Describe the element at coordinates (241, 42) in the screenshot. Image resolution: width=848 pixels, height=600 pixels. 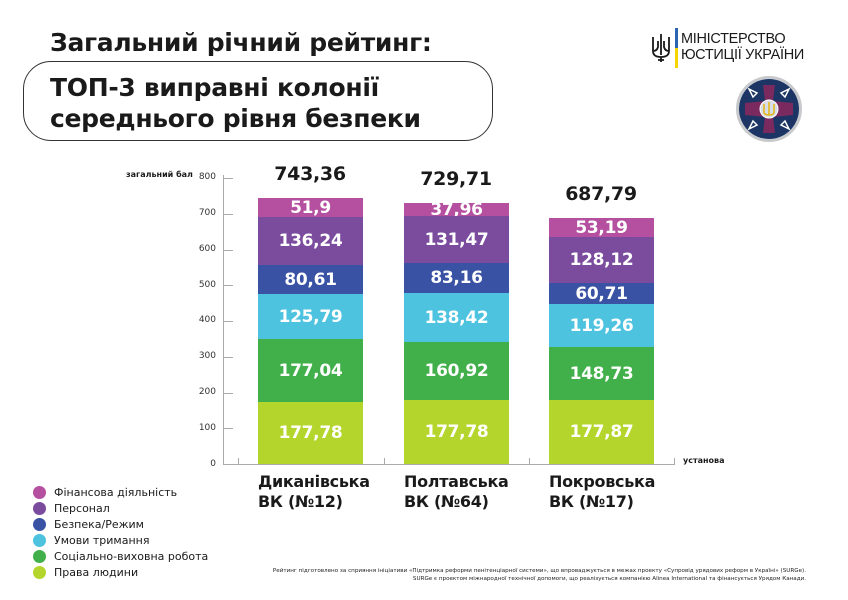
I see `chart-title-line1: Загальний річний рейтинг:` at that location.